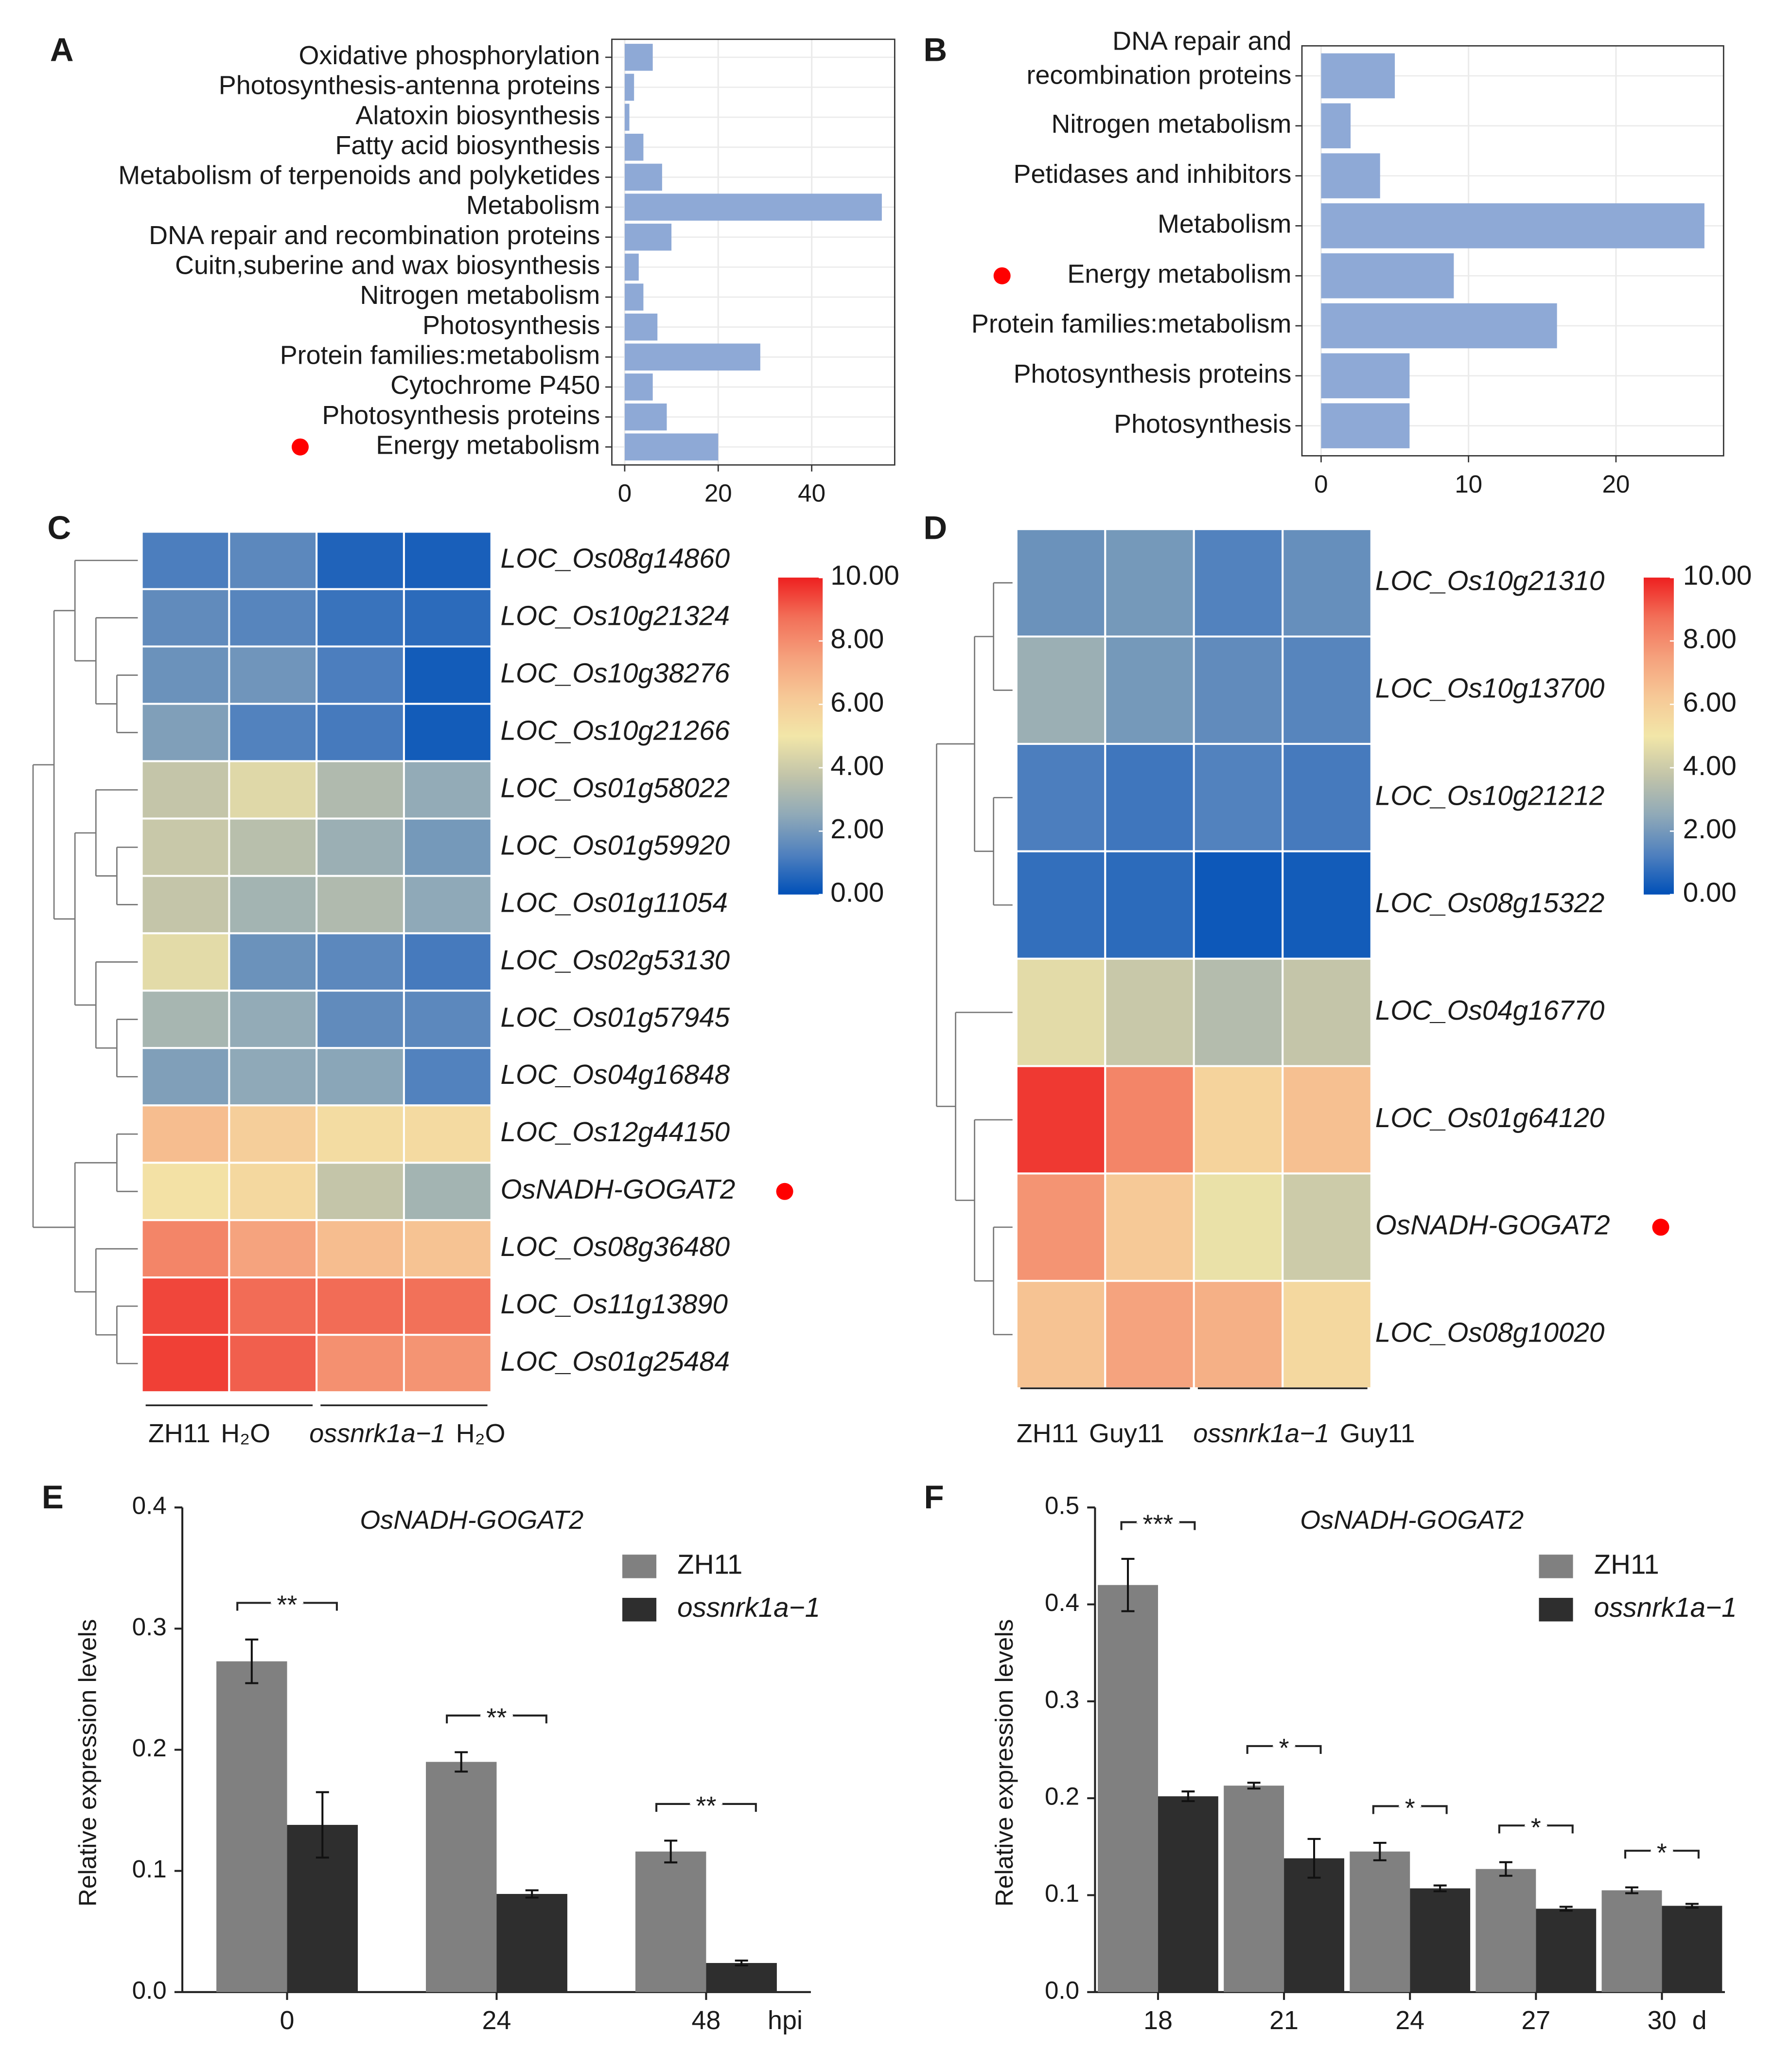 This screenshot has width=1792, height=2051. What do you see at coordinates (481, 1433) in the screenshot?
I see `group-treatment: H₂O` at bounding box center [481, 1433].